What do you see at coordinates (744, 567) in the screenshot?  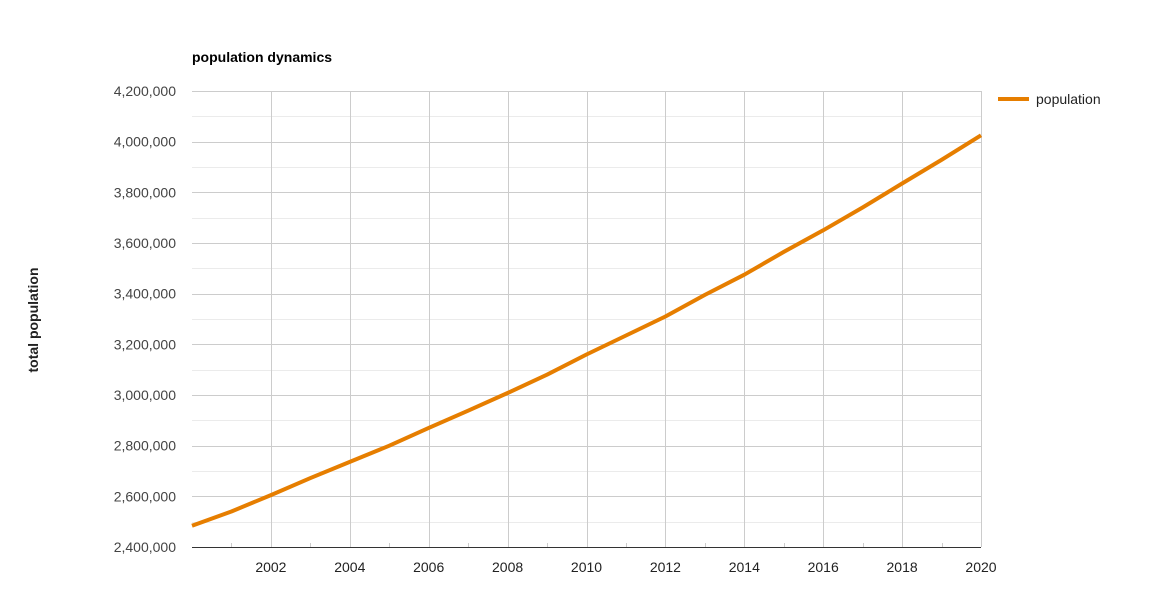 I see `x-tick-label: 2014` at bounding box center [744, 567].